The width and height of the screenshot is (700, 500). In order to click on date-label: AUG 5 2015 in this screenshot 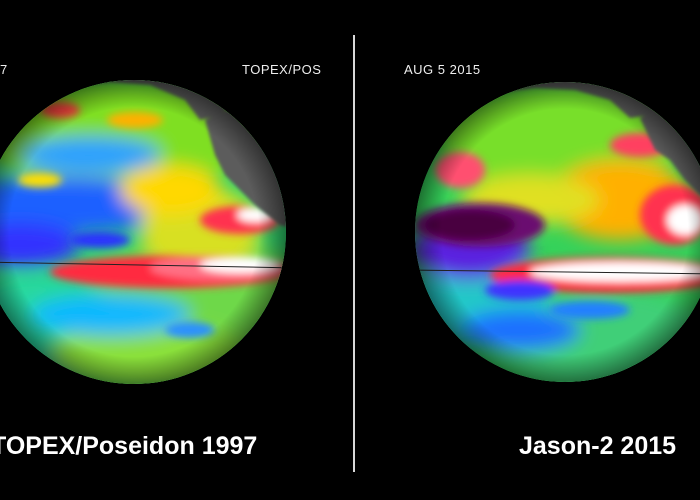, I will do `click(442, 69)`.